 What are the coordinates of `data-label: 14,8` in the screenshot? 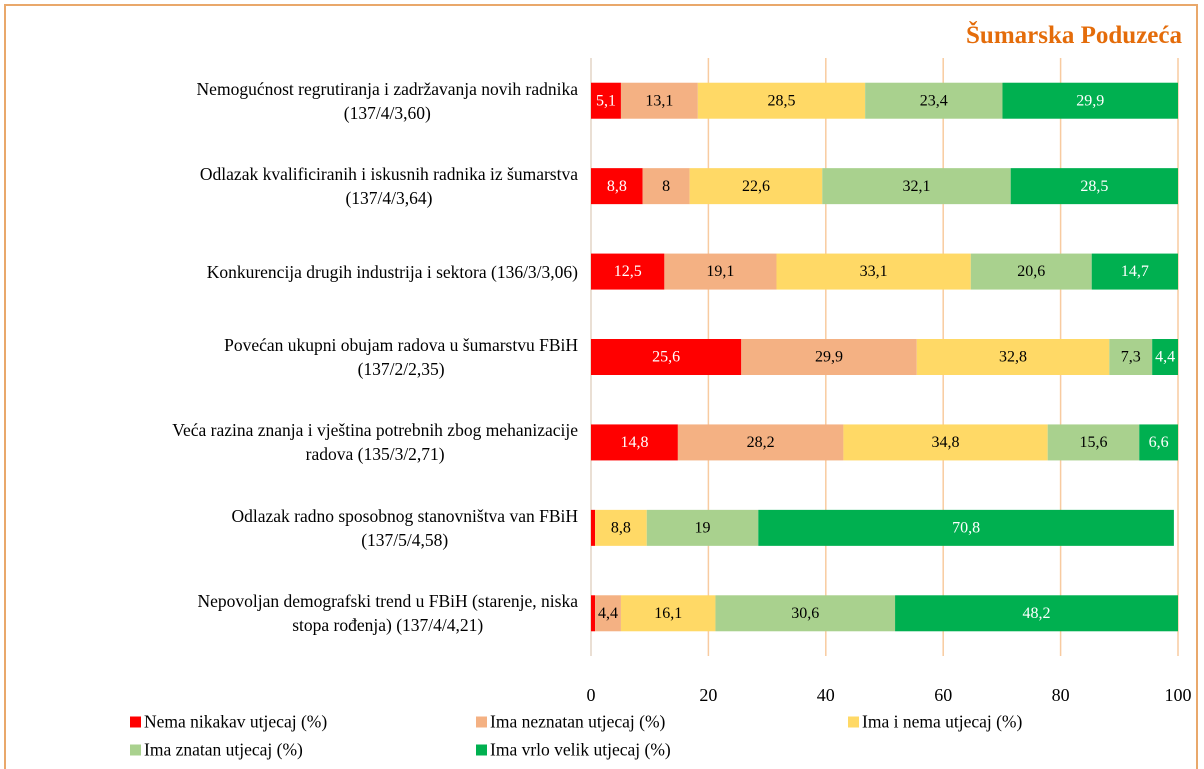 It's located at (634, 442).